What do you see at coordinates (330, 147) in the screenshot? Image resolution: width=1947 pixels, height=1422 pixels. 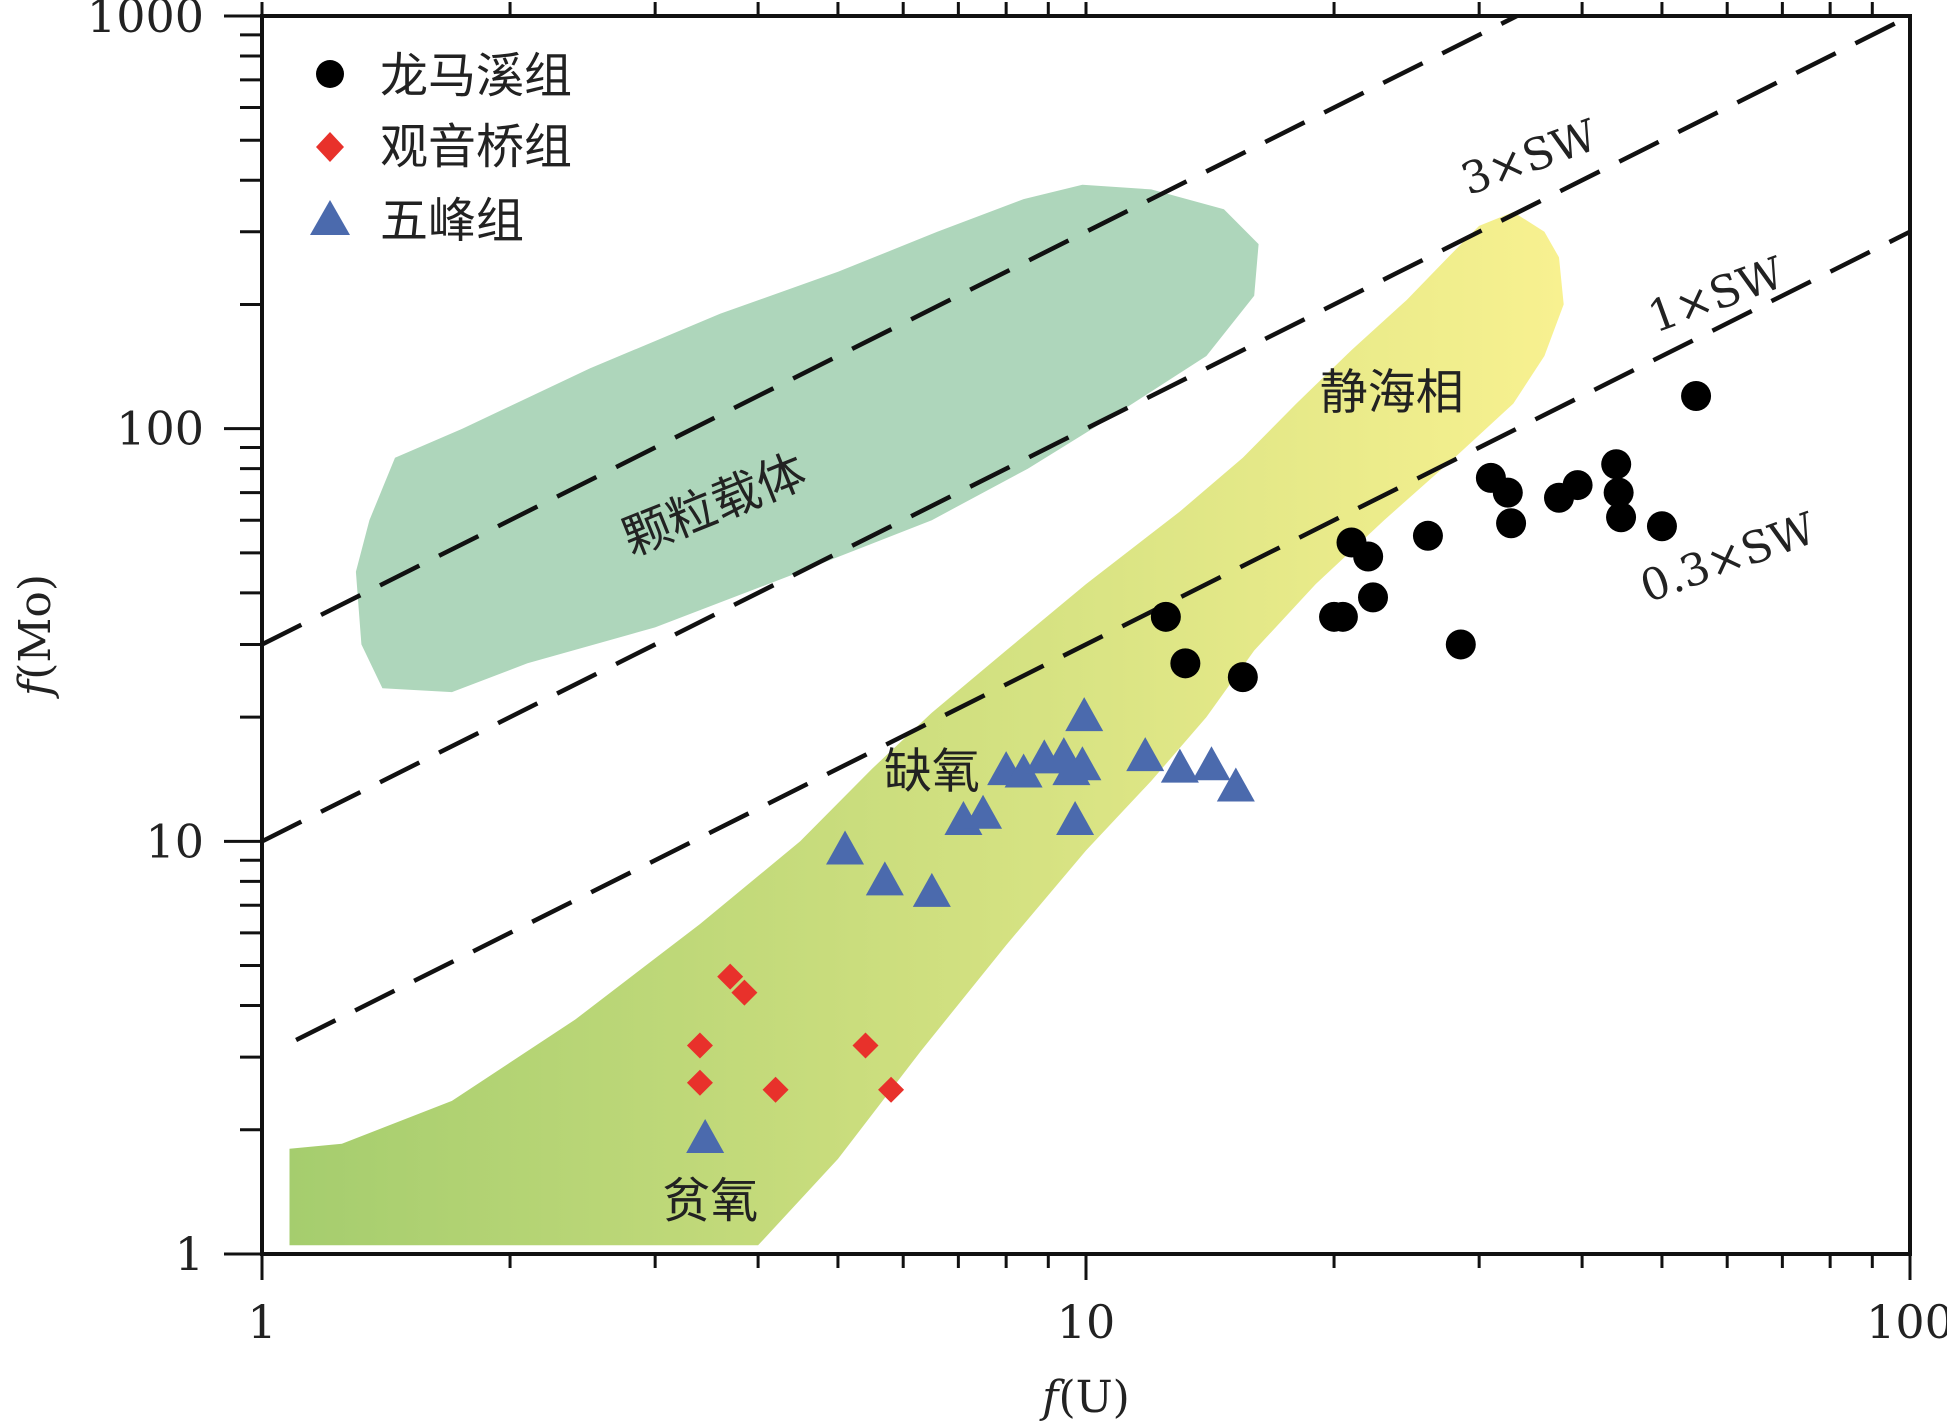 I see `legend-marker-guanyinqiao` at bounding box center [330, 147].